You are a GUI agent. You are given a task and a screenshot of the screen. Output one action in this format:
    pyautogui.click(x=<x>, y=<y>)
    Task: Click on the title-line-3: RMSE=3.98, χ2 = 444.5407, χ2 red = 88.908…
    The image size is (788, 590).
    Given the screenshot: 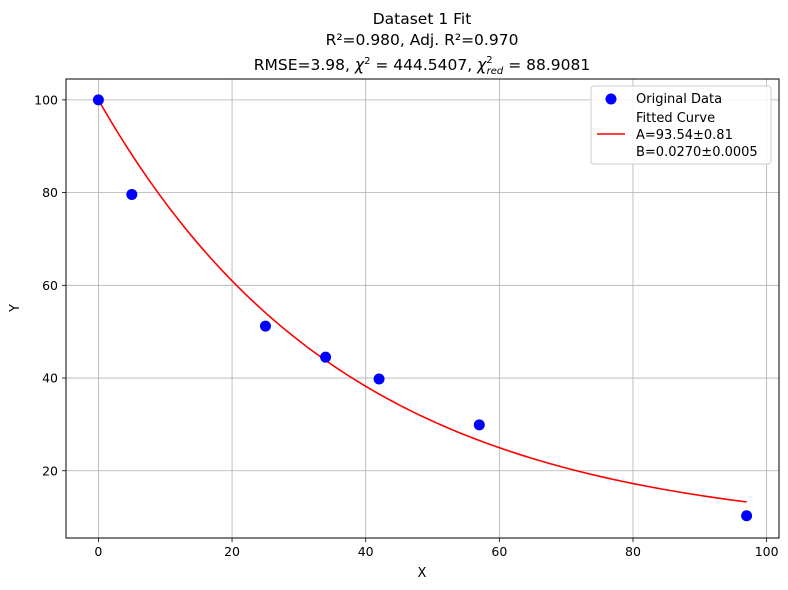 What is the action you would take?
    pyautogui.click(x=422, y=66)
    